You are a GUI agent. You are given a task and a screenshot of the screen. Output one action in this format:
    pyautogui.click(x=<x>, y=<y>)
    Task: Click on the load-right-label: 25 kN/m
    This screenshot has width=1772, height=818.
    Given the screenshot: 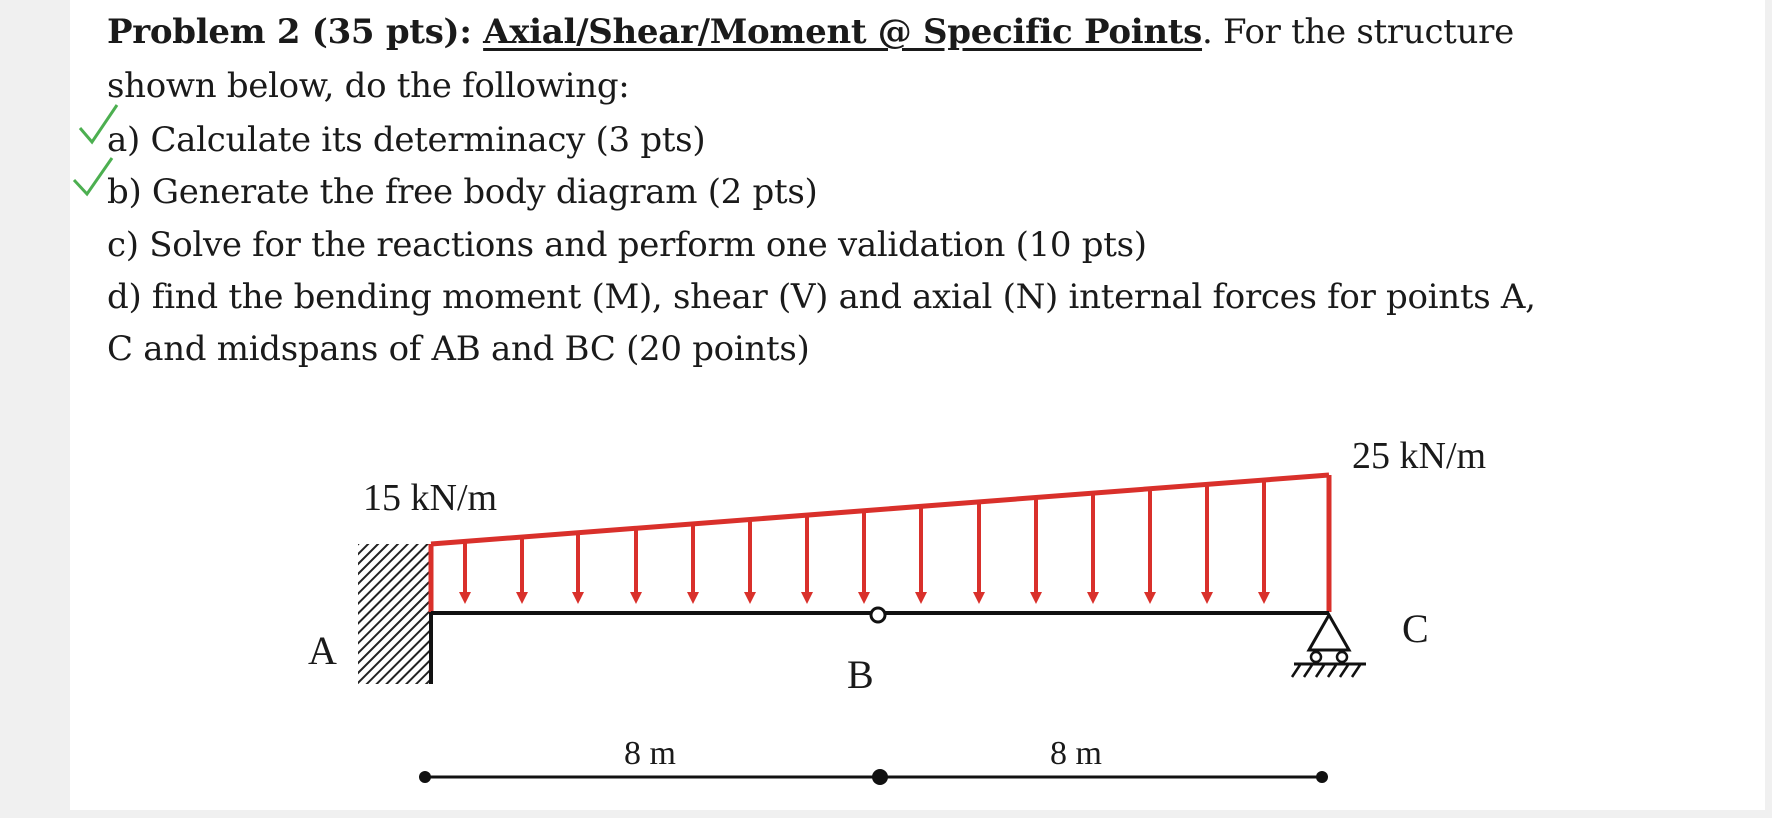 What is the action you would take?
    pyautogui.click(x=1419, y=456)
    